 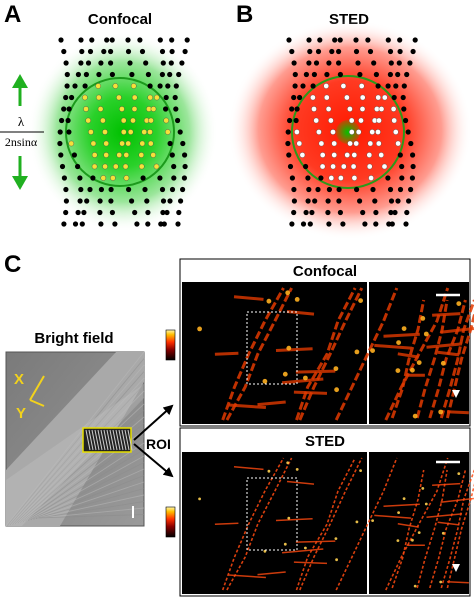 I want to click on confocal-arrowhead, so click(x=456, y=394).